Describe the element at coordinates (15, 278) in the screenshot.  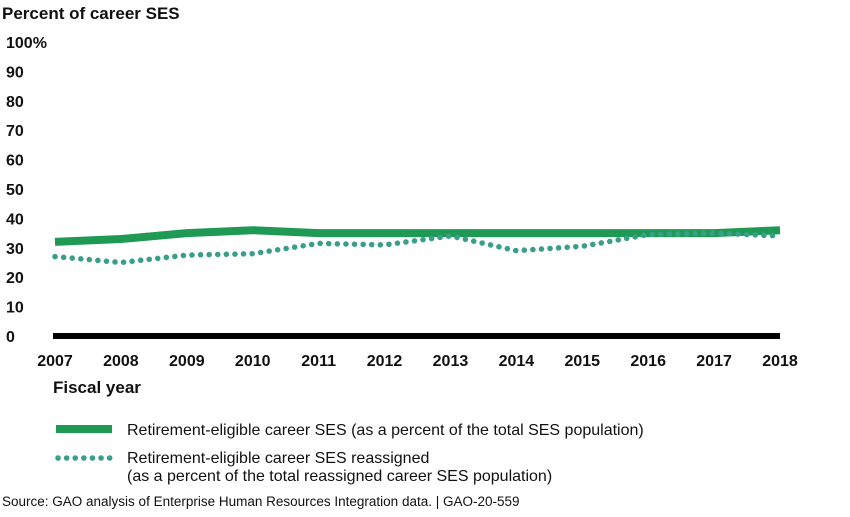
I see `y-tick-label: 20` at that location.